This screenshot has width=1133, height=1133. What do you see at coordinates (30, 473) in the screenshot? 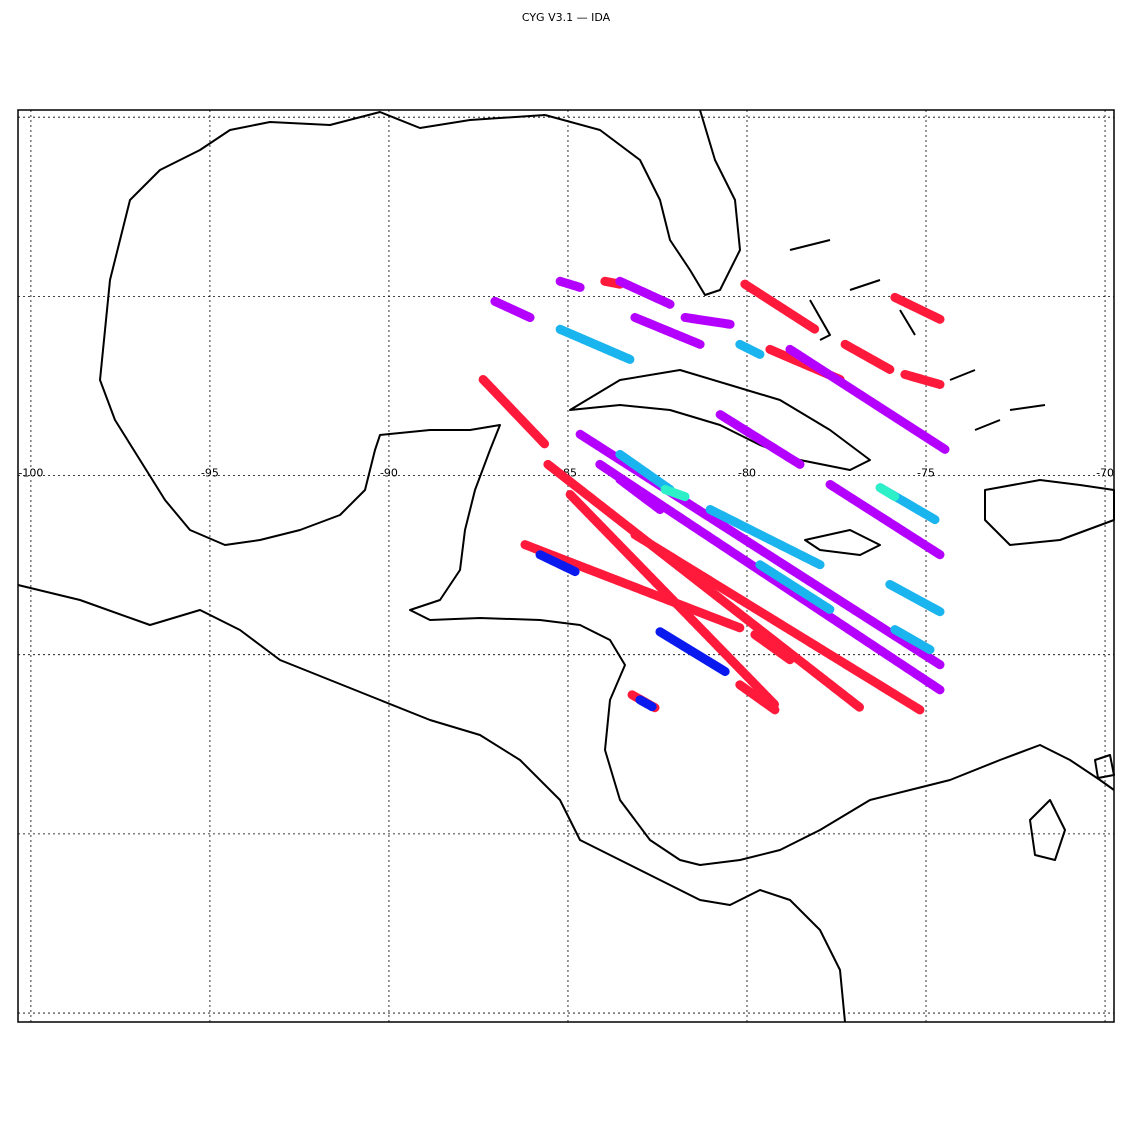
I see `x-tick-label: -100` at bounding box center [30, 473].